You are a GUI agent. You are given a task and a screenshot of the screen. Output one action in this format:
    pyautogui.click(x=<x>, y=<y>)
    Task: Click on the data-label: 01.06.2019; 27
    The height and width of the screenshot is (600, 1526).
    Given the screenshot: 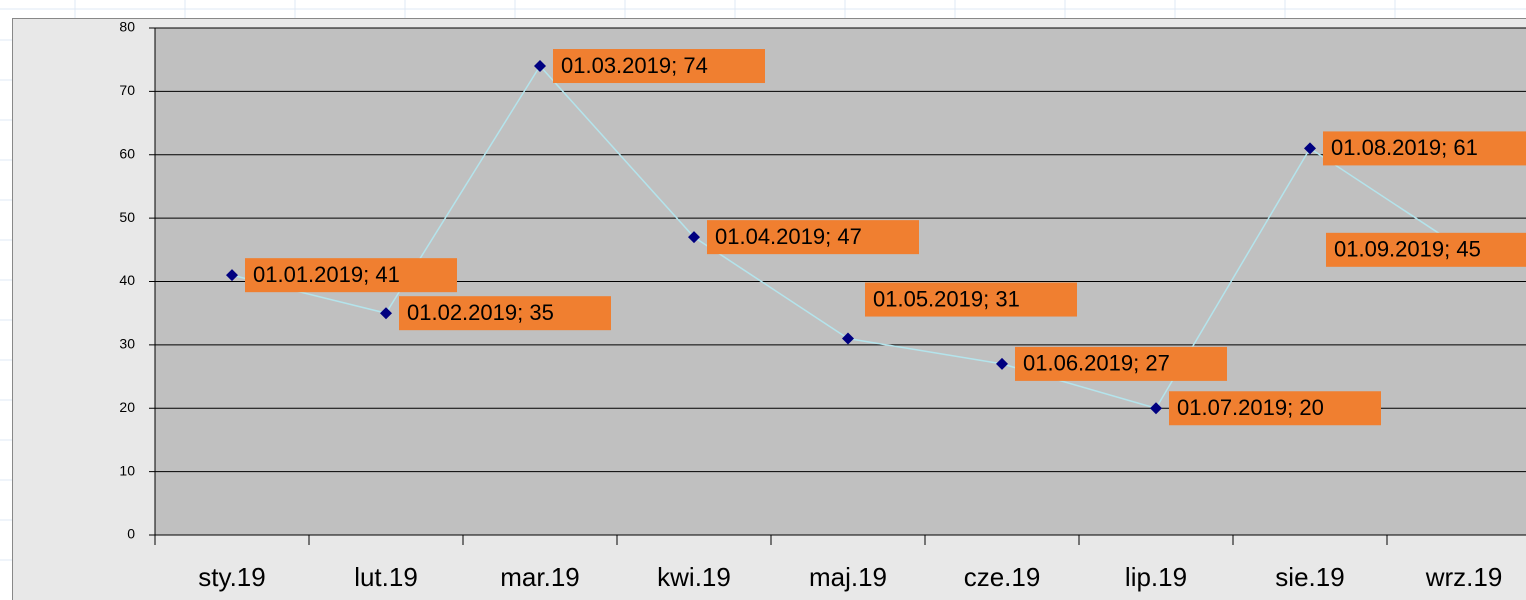 What is the action you would take?
    pyautogui.click(x=1096, y=363)
    